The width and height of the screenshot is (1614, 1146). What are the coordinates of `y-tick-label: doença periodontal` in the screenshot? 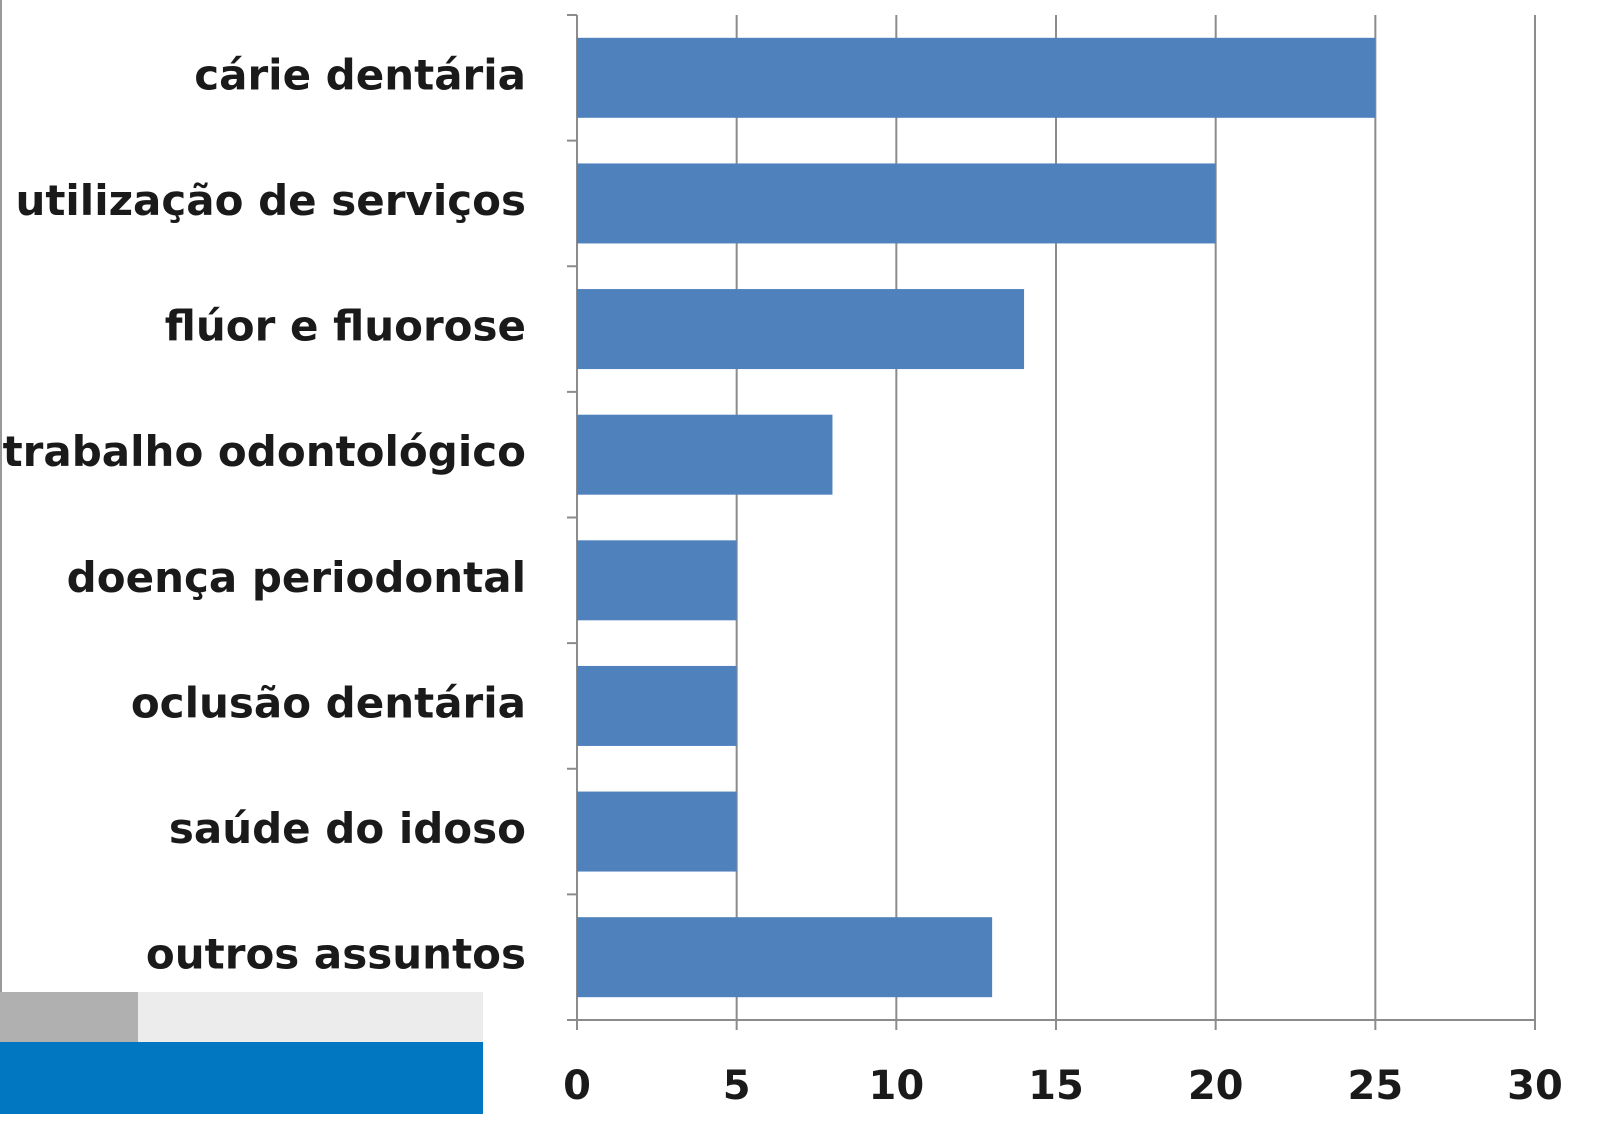 It's located at (296, 577).